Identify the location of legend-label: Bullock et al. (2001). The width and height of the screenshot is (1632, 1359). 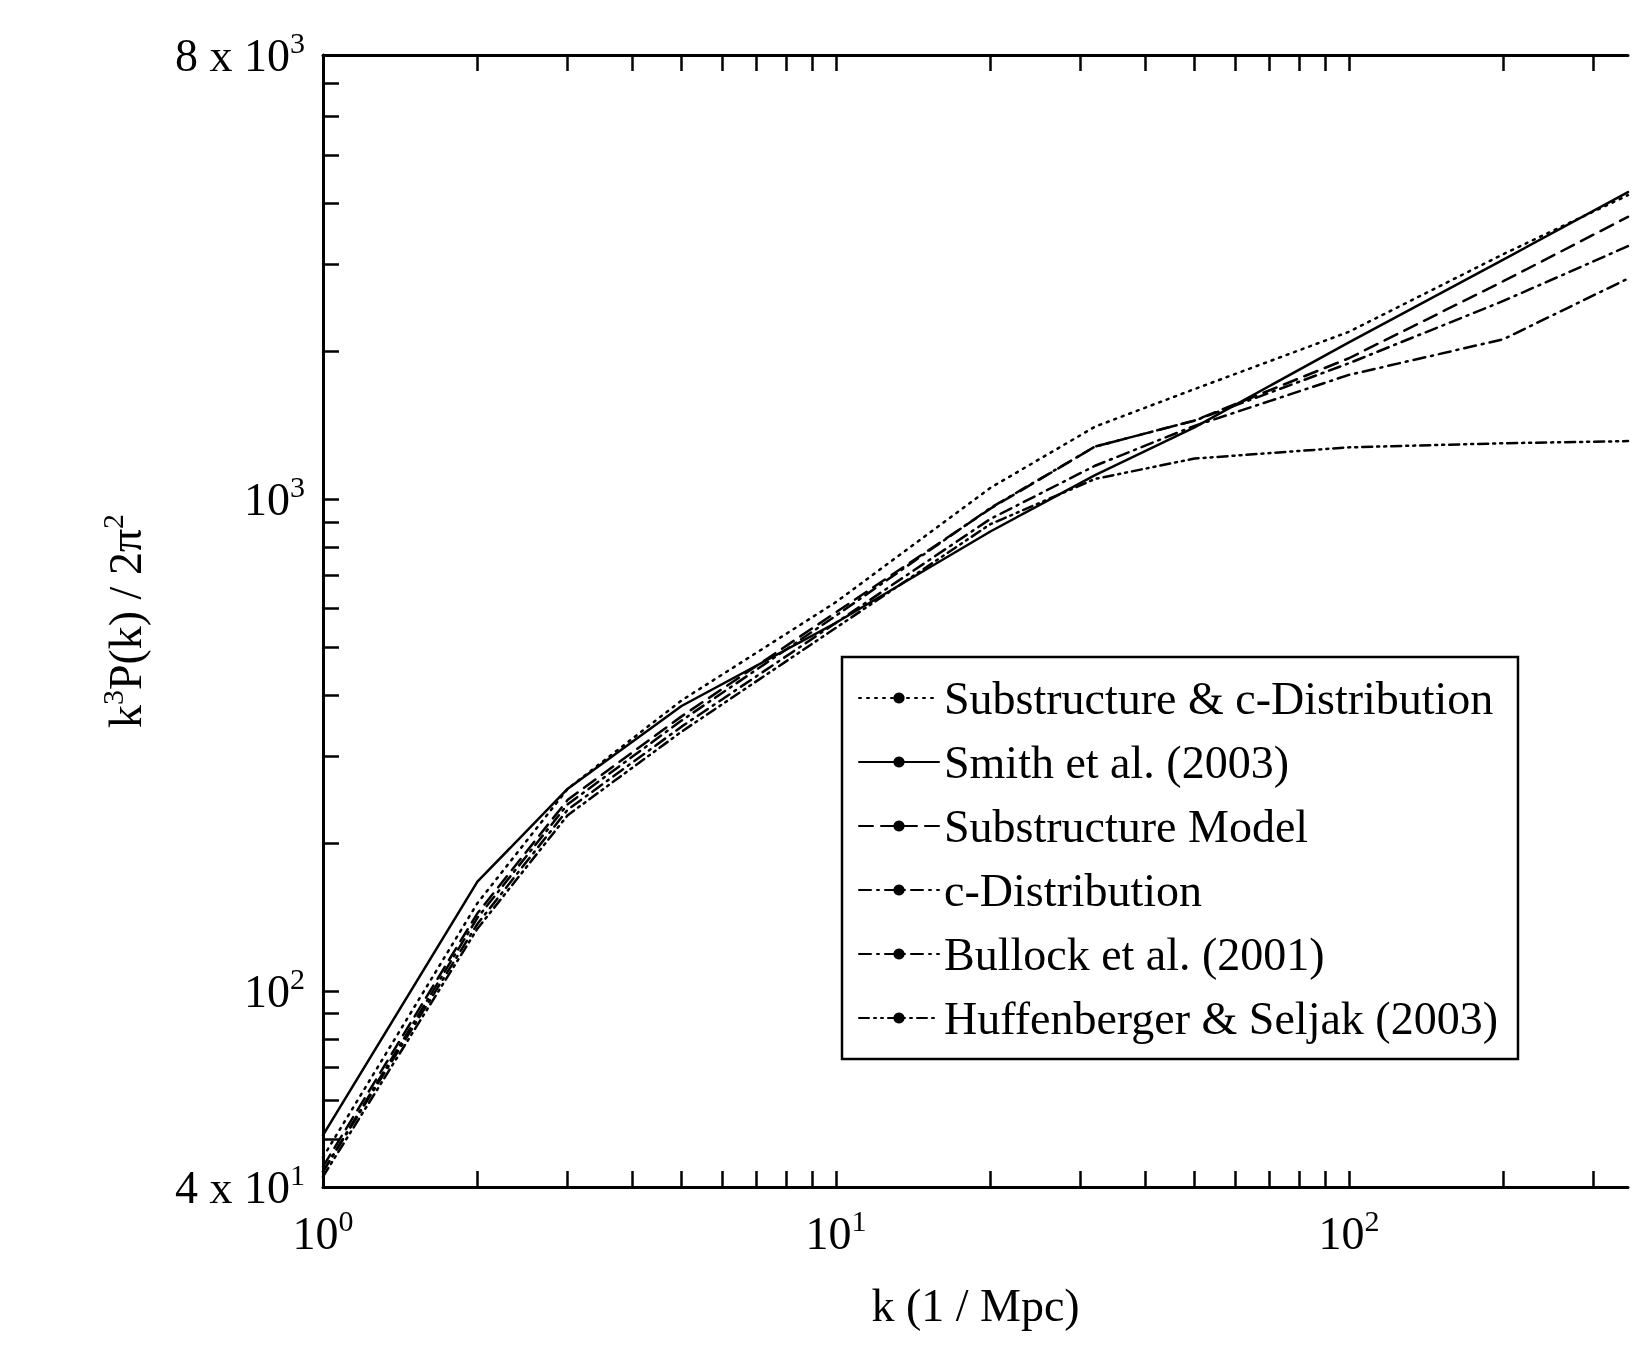
(1134, 954).